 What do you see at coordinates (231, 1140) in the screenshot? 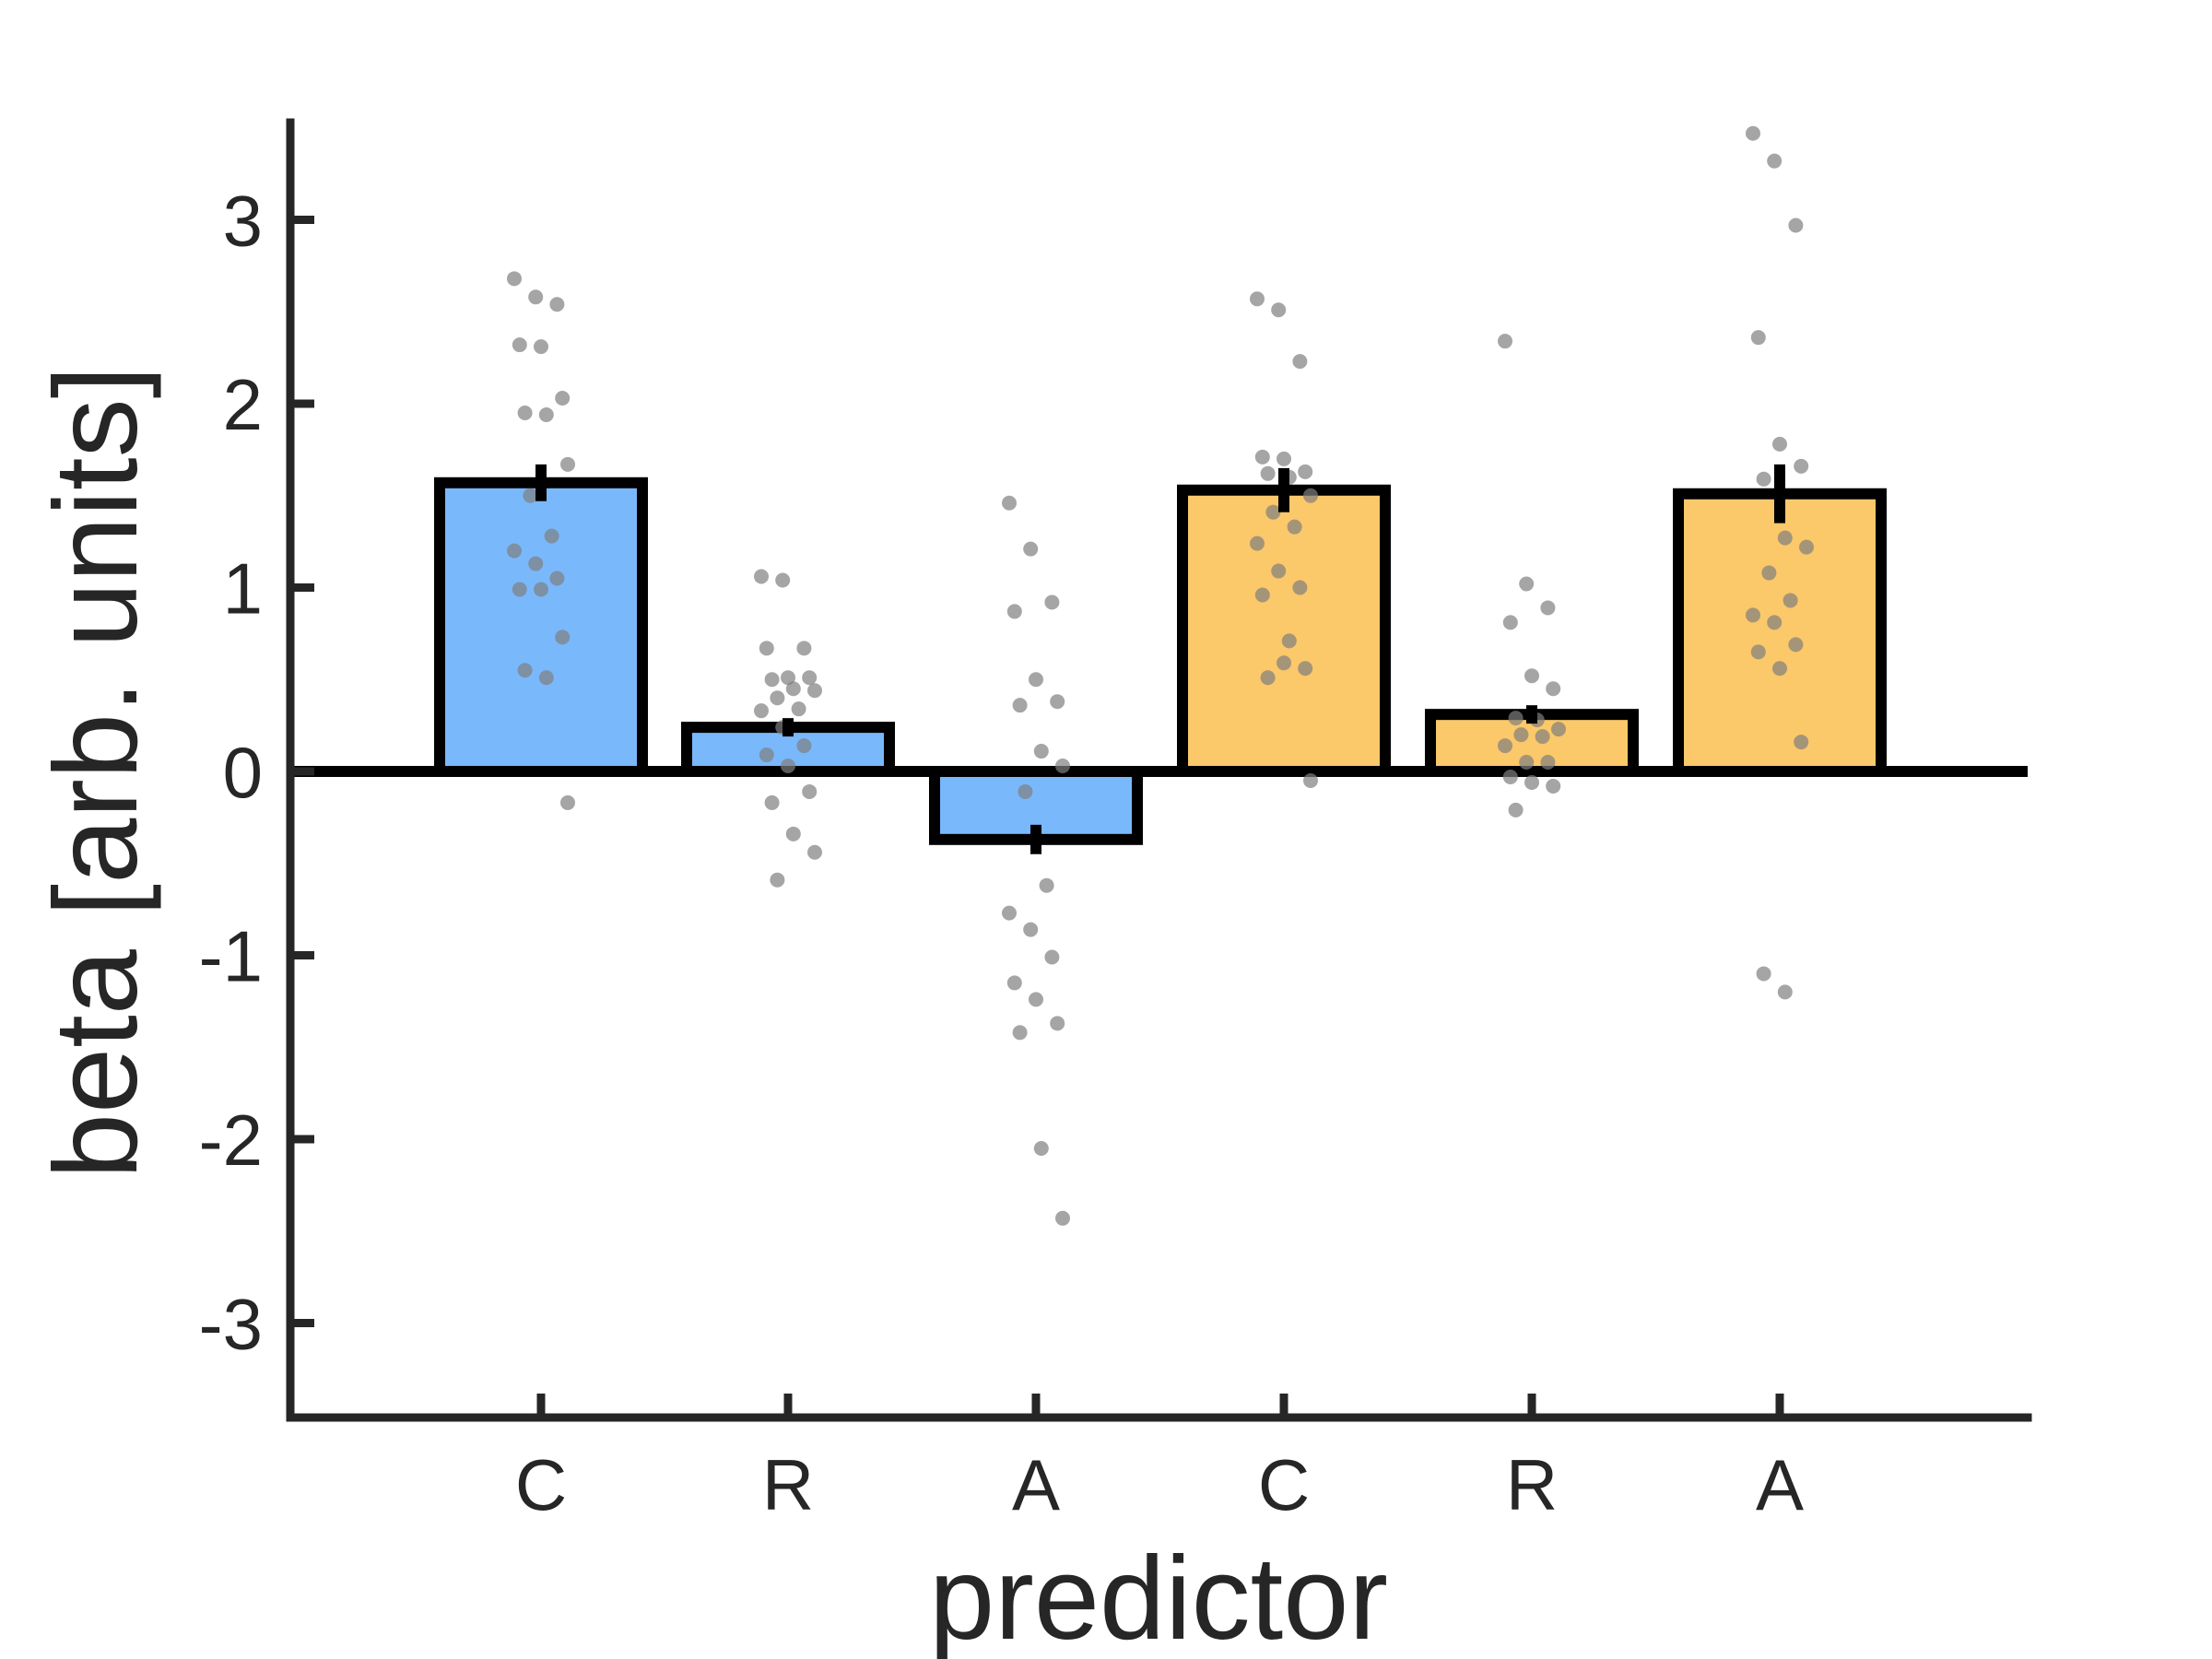
I see `y-tick-label-1: -2` at bounding box center [231, 1140].